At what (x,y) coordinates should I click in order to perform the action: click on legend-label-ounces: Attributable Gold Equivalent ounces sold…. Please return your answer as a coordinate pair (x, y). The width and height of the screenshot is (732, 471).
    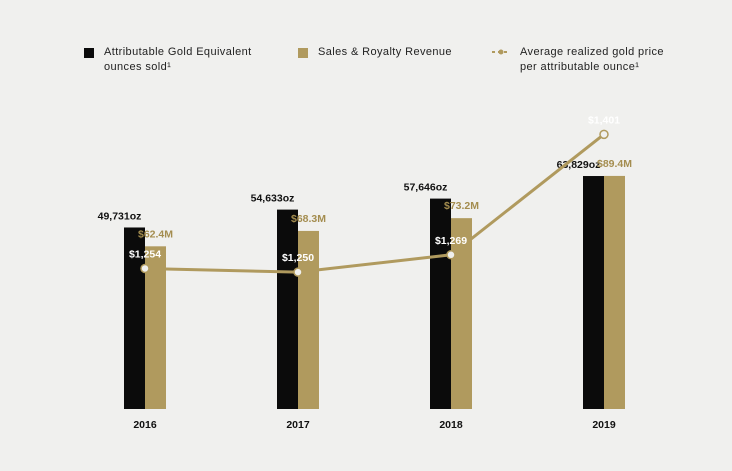
    Looking at the image, I should click on (178, 59).